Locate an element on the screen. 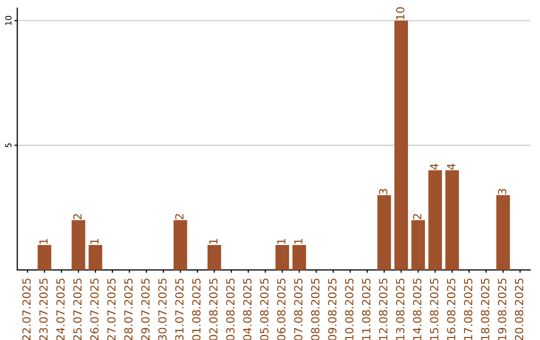 This screenshot has height=340, width=540. x-tick-label: 05.08.2025 is located at coordinates (264, 309).